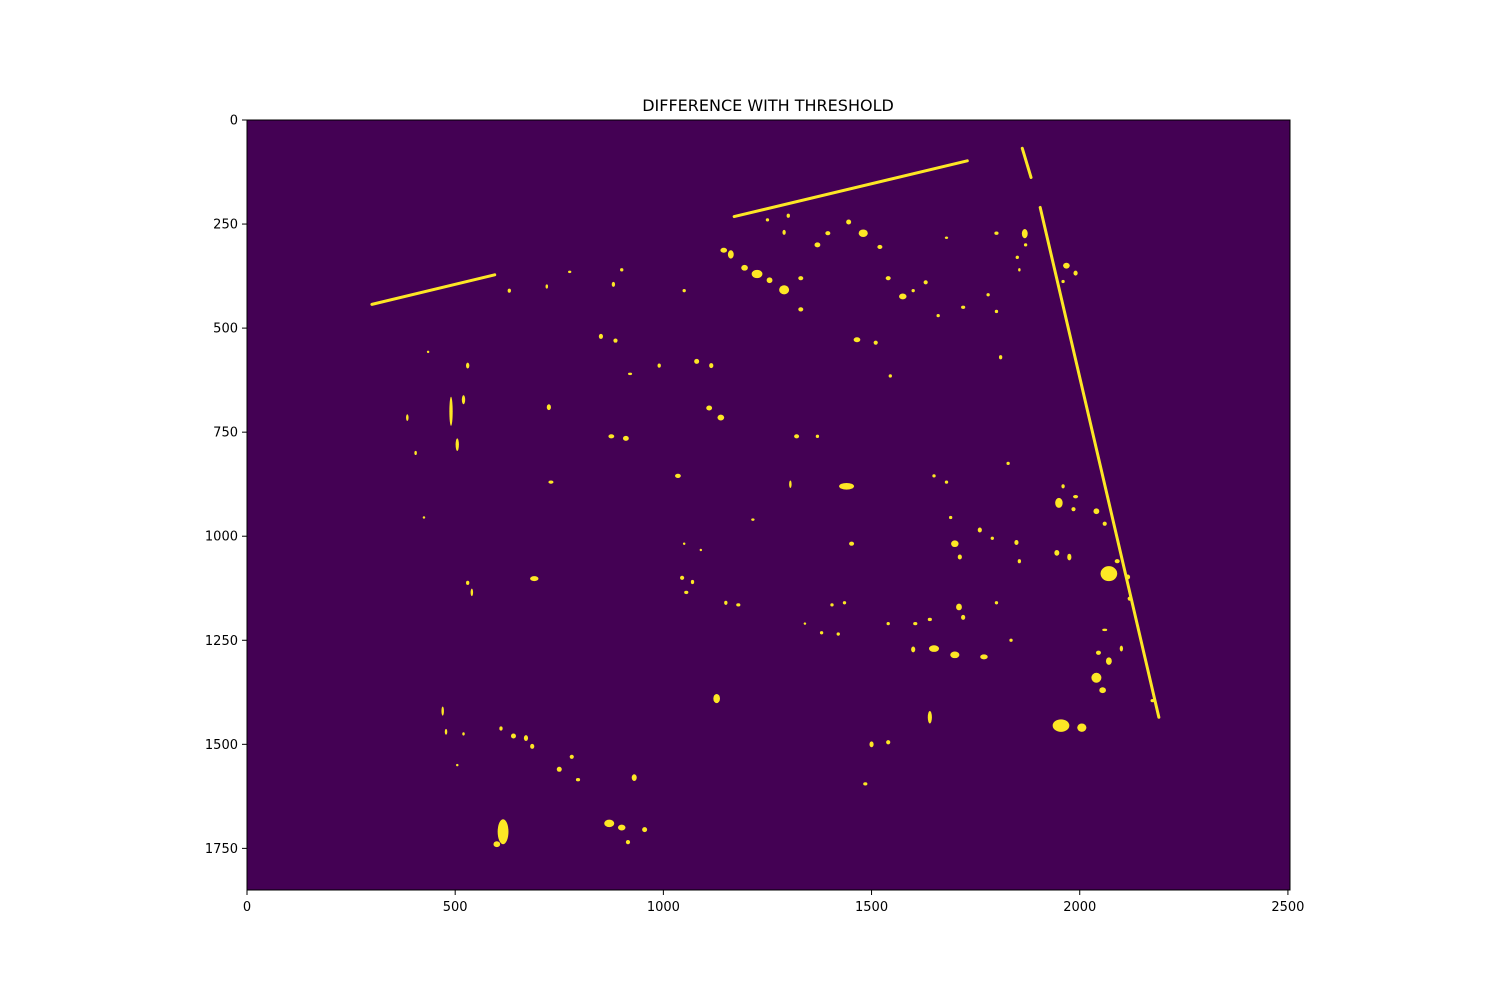 Image resolution: width=1500 pixels, height=1000 pixels. What do you see at coordinates (221, 641) in the screenshot?
I see `y-tick-label: 1250` at bounding box center [221, 641].